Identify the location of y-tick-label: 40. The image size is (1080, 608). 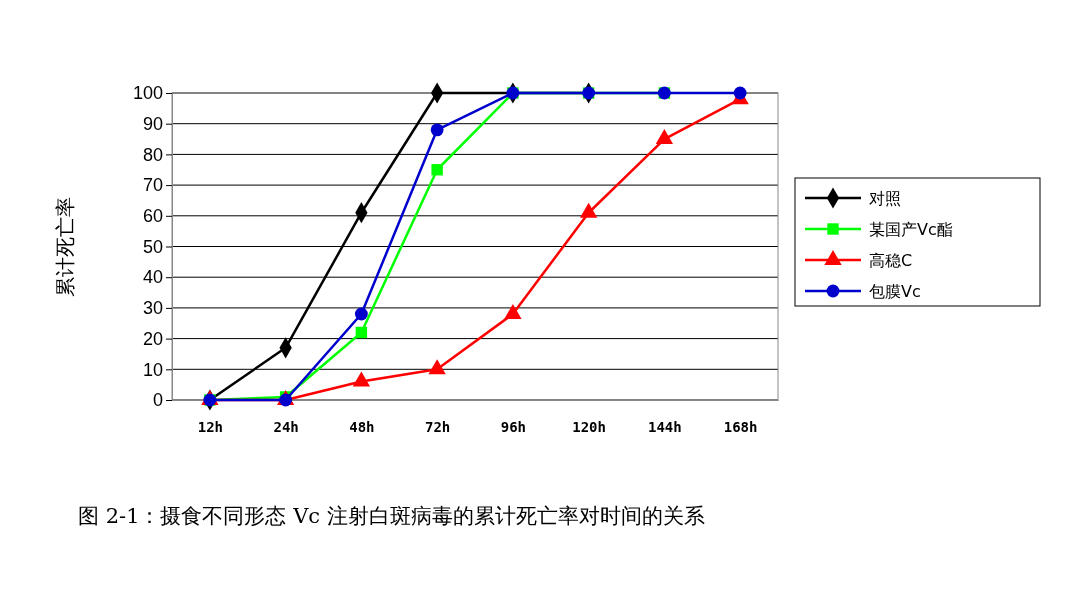
(152, 277).